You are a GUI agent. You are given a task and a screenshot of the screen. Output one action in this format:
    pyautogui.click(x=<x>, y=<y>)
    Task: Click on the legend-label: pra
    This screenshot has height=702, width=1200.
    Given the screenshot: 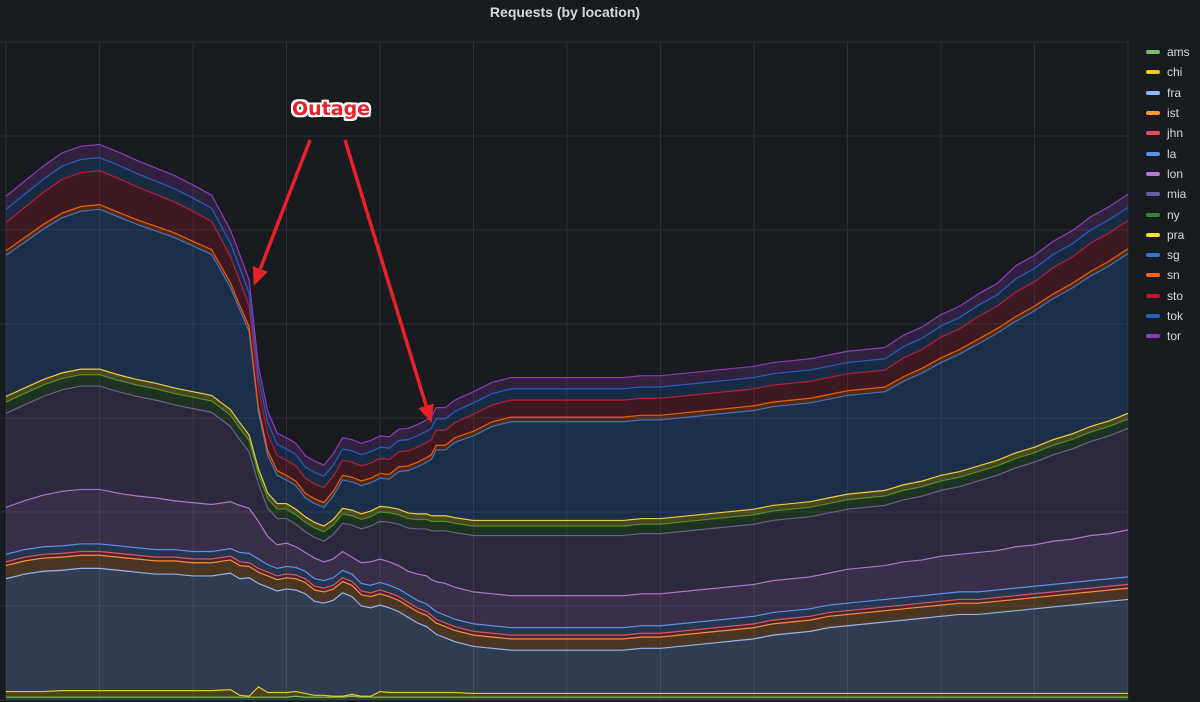 What is the action you would take?
    pyautogui.click(x=1176, y=234)
    